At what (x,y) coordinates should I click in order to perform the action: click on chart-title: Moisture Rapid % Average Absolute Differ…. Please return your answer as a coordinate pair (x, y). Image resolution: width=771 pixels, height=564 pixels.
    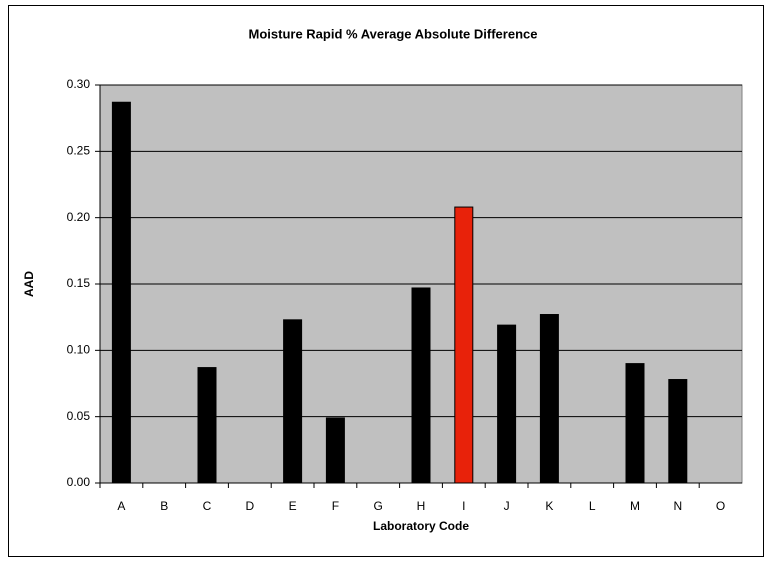
    Looking at the image, I should click on (393, 33).